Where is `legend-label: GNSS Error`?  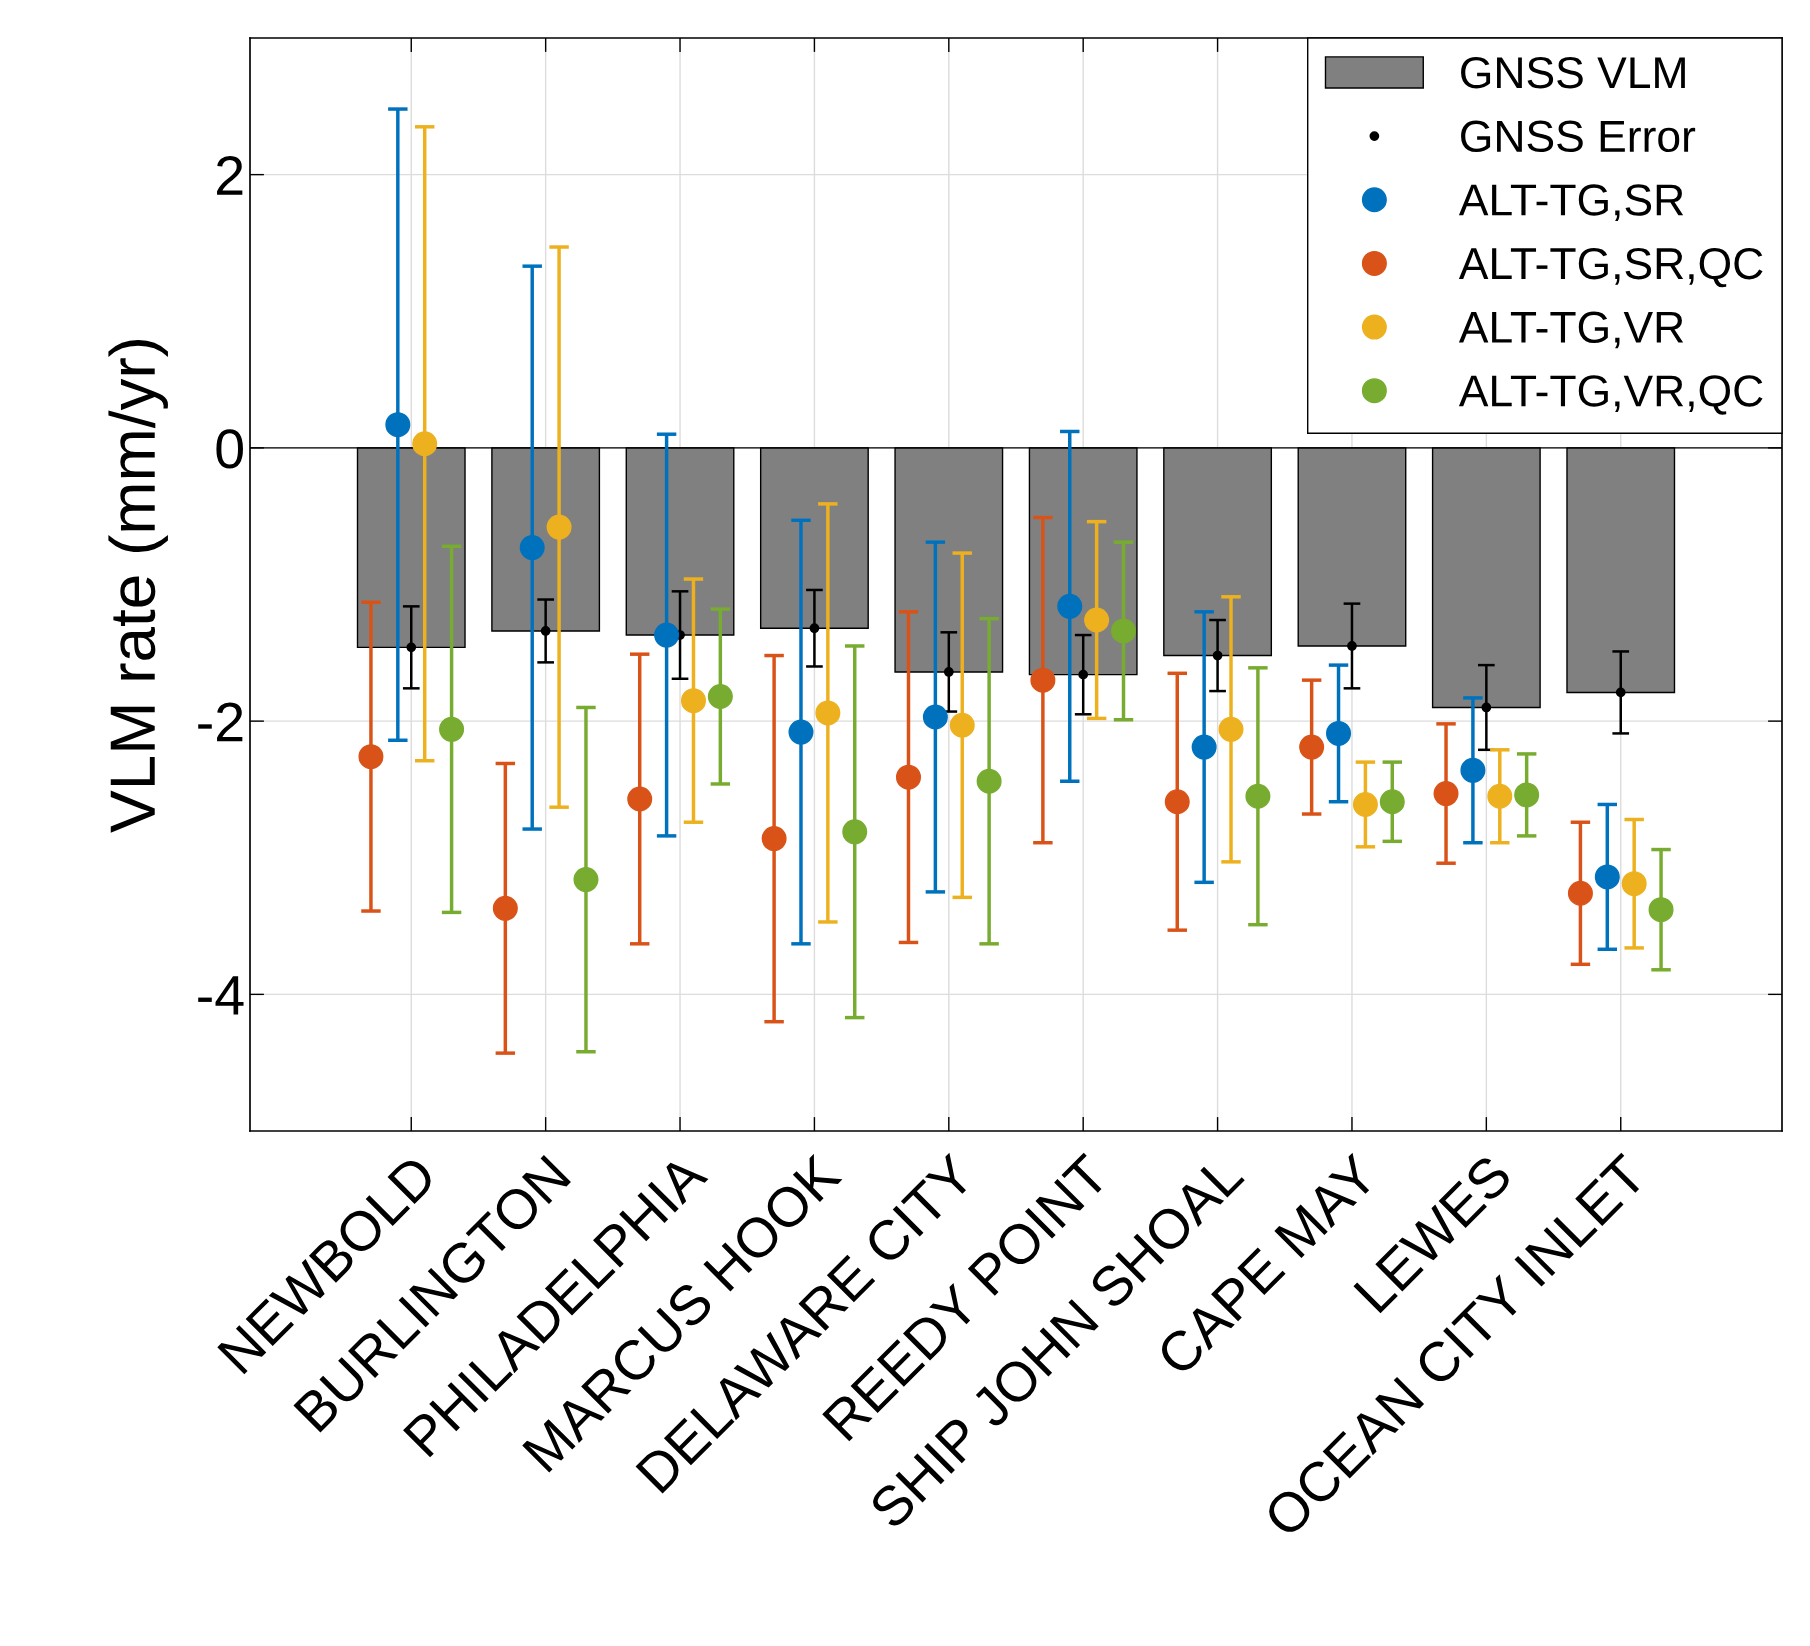
legend-label: GNSS Error is located at coordinates (1578, 136).